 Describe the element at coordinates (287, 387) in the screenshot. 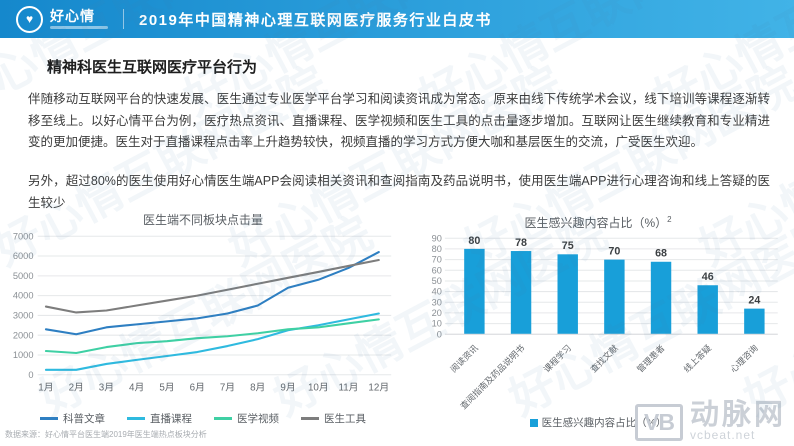

I see `x-tick-label: 9月` at that location.